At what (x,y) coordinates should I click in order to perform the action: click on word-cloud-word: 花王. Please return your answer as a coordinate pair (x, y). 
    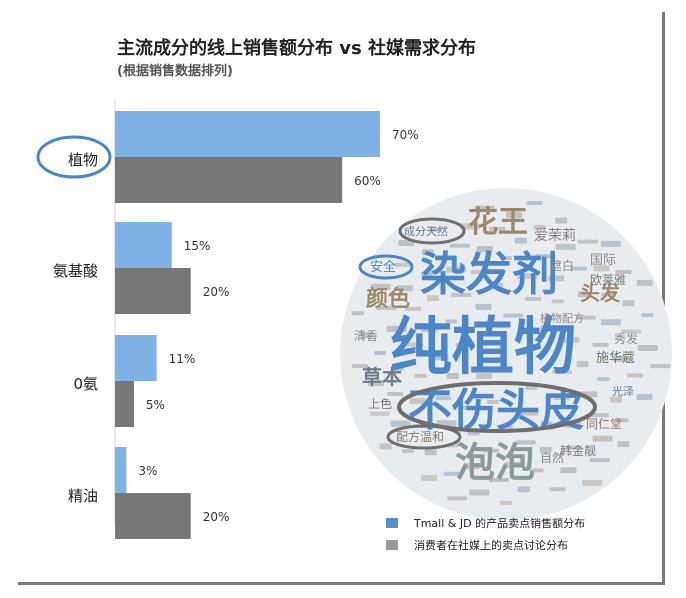
    Looking at the image, I should click on (498, 222).